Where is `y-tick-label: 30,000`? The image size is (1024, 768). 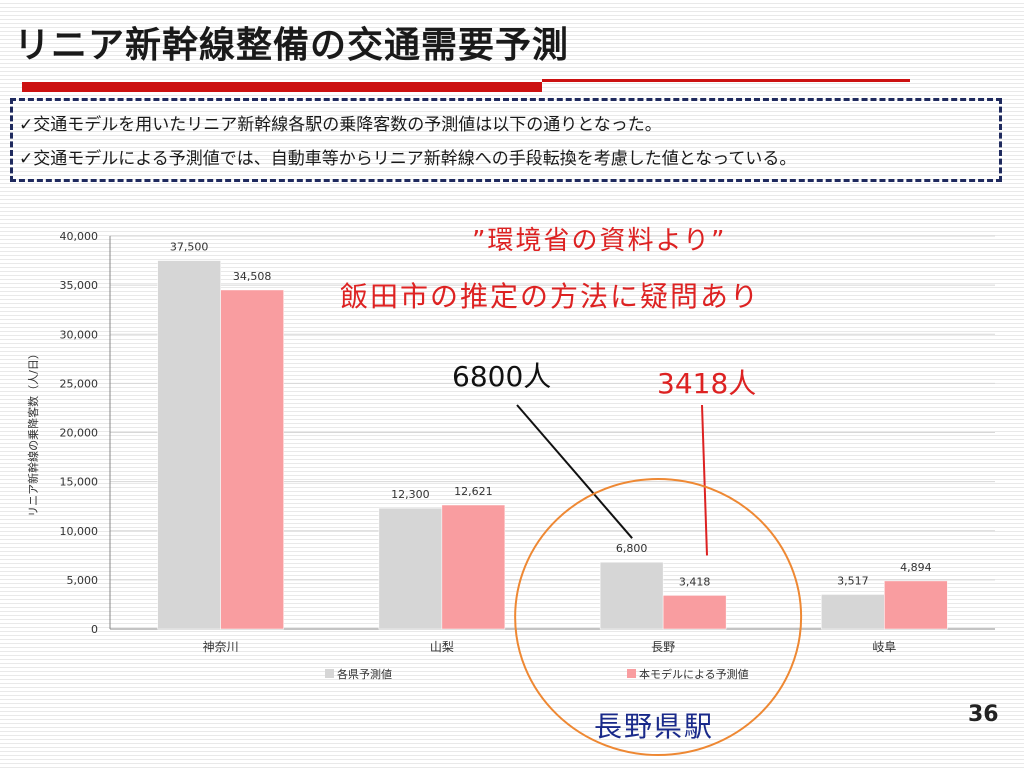
y-tick-label: 30,000 is located at coordinates (79, 334).